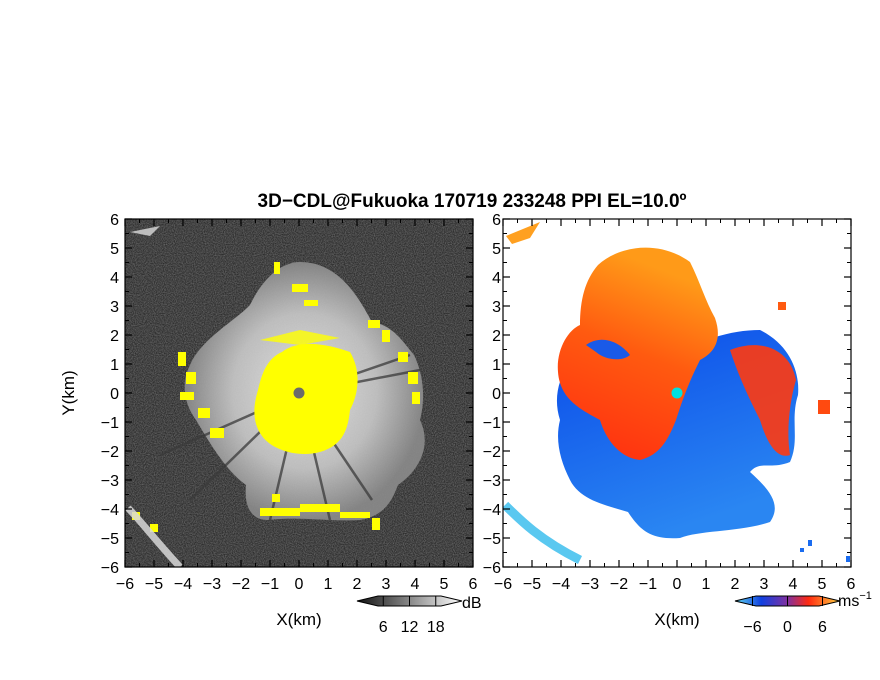 The width and height of the screenshot is (880, 680). I want to click on reflectivity-colorbar: dB 6 12 18, so click(419, 615).